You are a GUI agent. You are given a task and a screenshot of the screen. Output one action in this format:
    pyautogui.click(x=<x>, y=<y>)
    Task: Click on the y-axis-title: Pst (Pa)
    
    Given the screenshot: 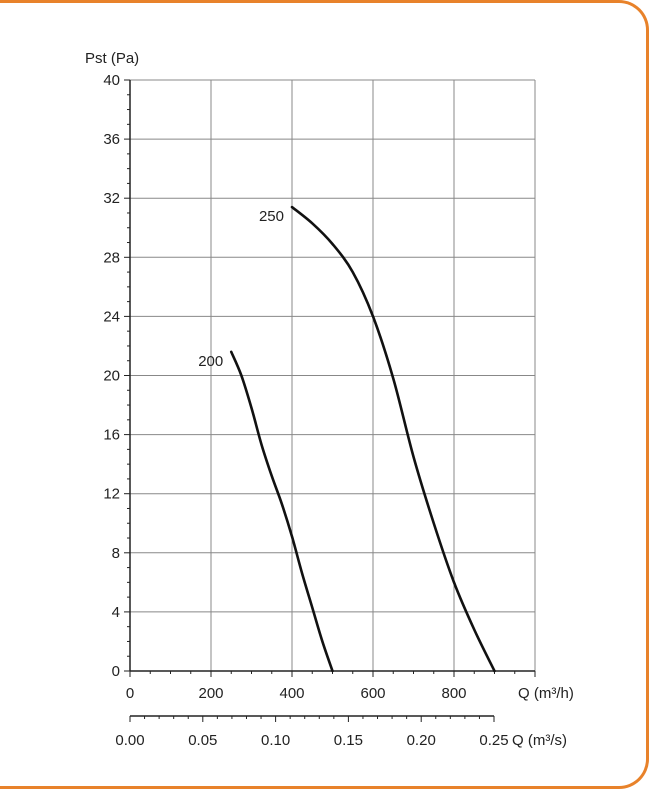 What is the action you would take?
    pyautogui.click(x=112, y=58)
    